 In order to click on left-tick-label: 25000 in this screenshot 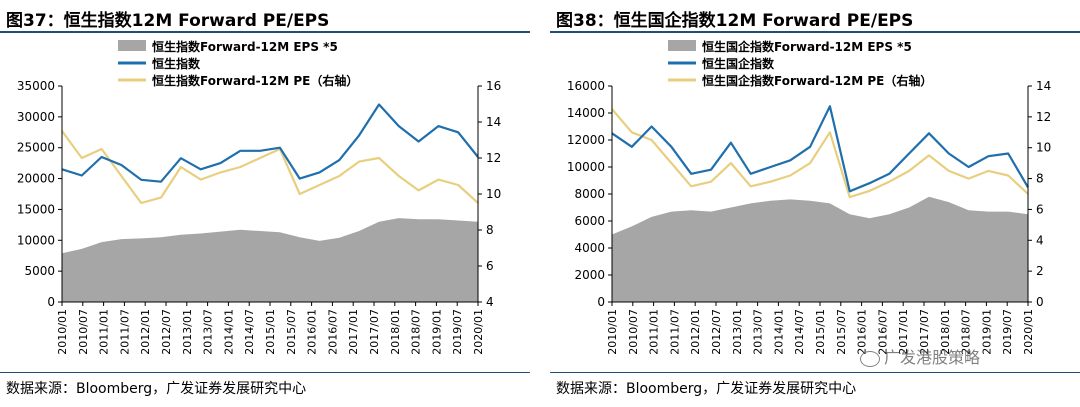, I will do `click(36, 148)`.